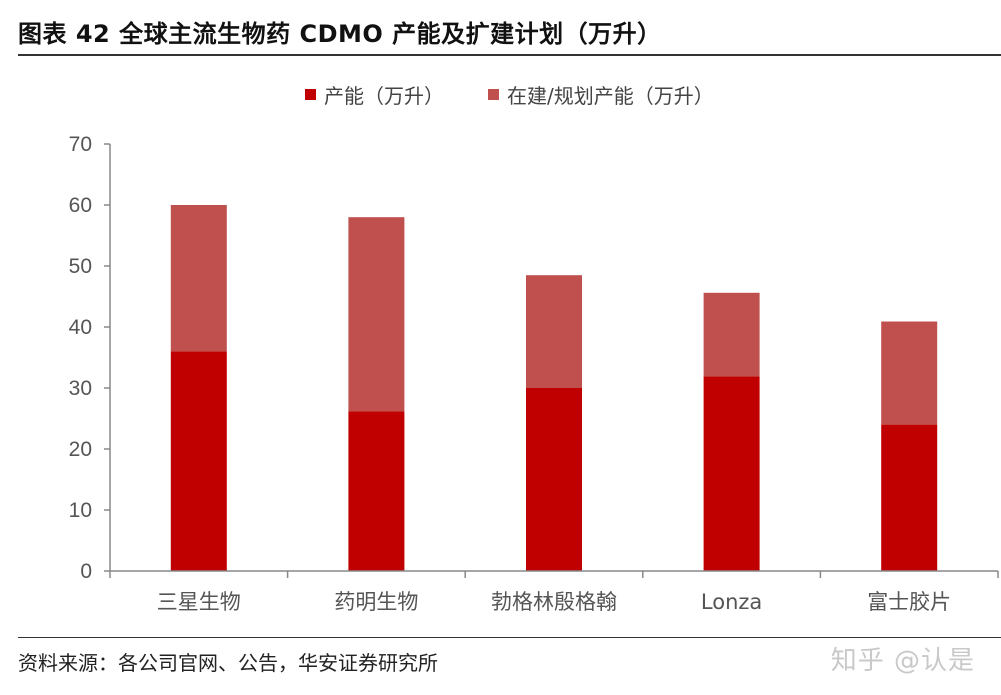 The height and width of the screenshot is (695, 1001). I want to click on y-tick-label: 30, so click(80, 388).